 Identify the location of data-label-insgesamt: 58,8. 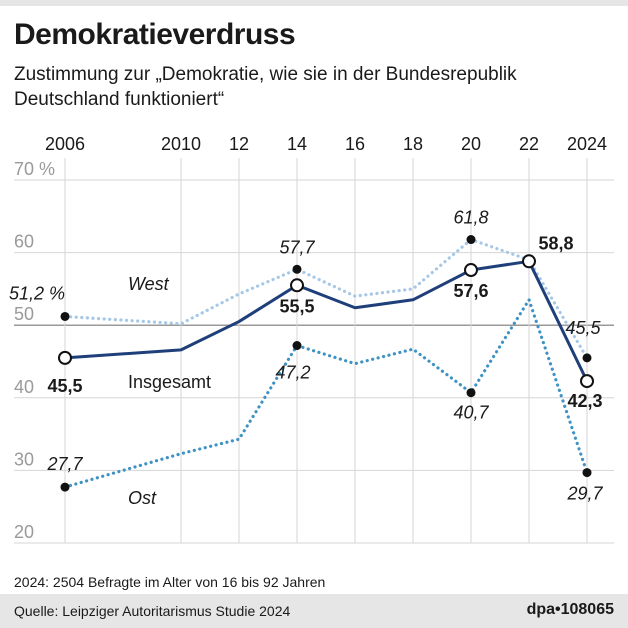
(555, 243).